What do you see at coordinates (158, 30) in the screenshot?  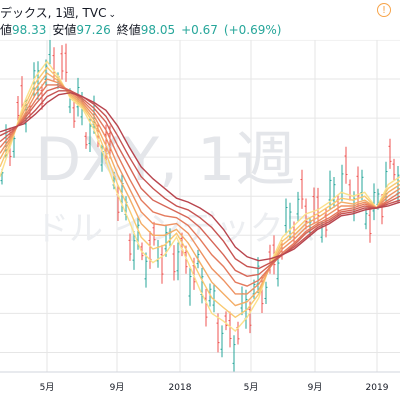 I see `close-value: 98.05` at bounding box center [158, 30].